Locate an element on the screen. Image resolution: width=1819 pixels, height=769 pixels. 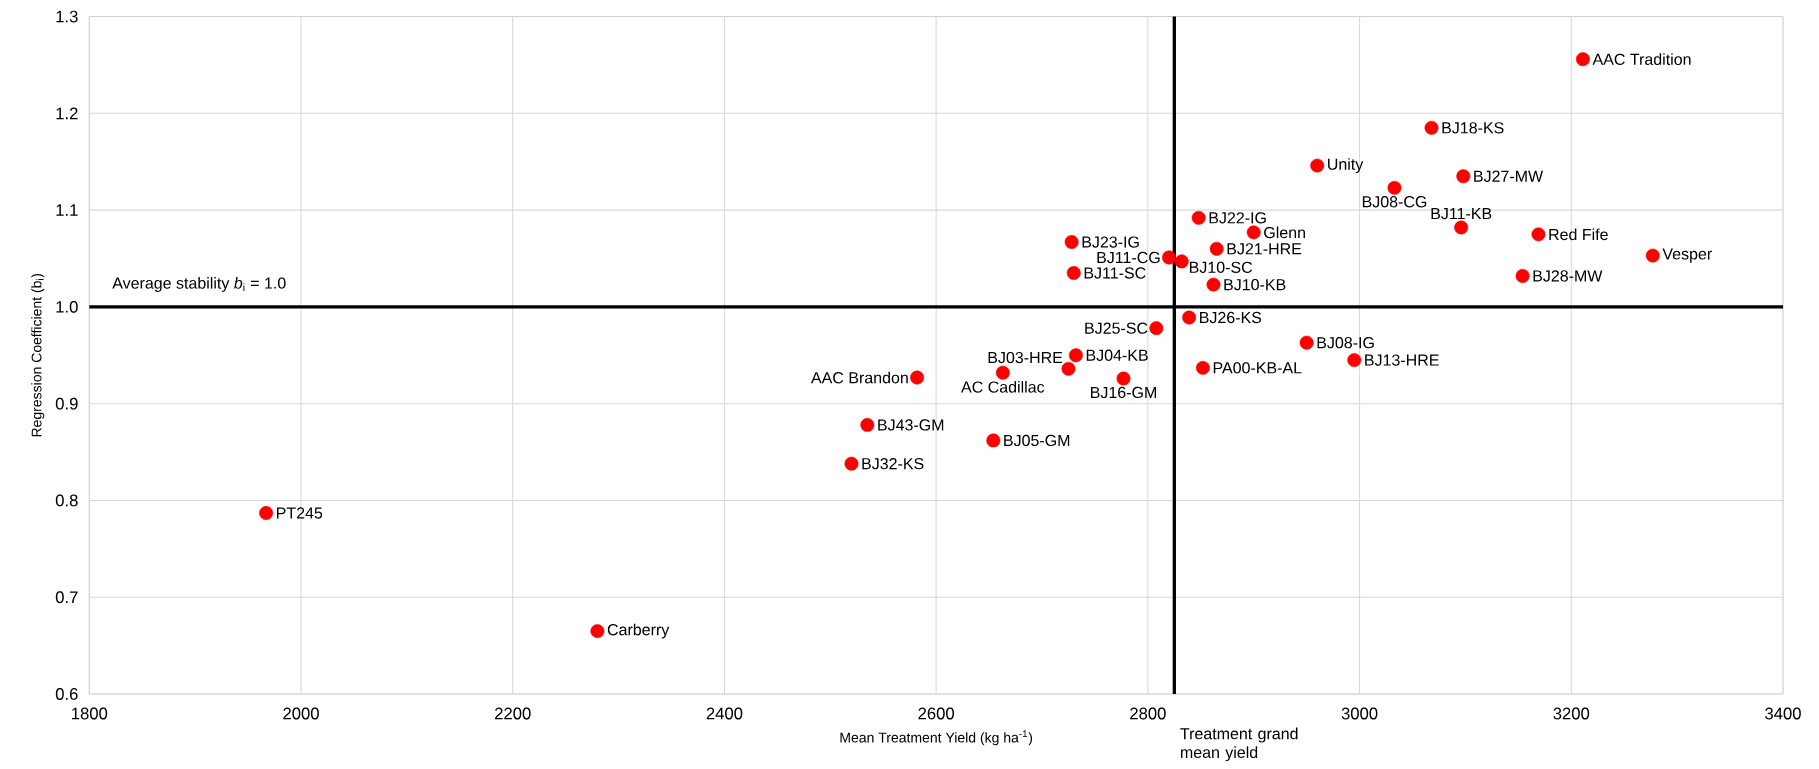
series-label: BJ08-CG is located at coordinates (1394, 201).